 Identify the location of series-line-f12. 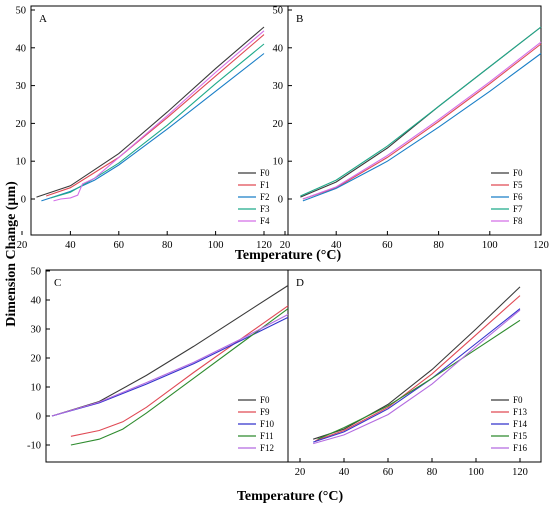
(170, 365).